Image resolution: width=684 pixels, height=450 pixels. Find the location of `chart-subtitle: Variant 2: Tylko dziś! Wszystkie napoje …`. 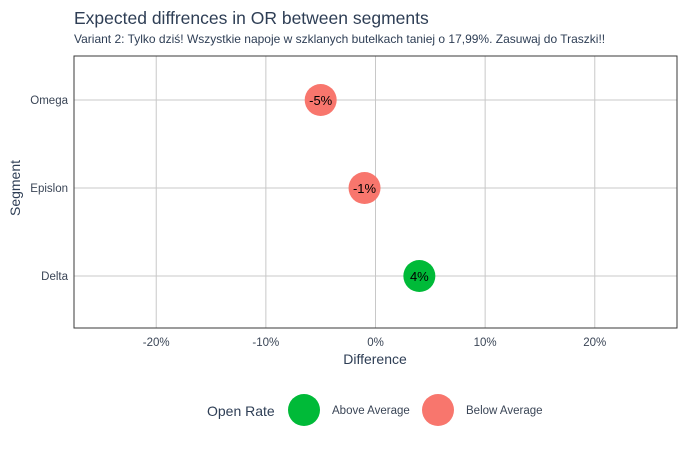

chart-subtitle: Variant 2: Tylko dziś! Wszystkie napoje … is located at coordinates (339, 39).